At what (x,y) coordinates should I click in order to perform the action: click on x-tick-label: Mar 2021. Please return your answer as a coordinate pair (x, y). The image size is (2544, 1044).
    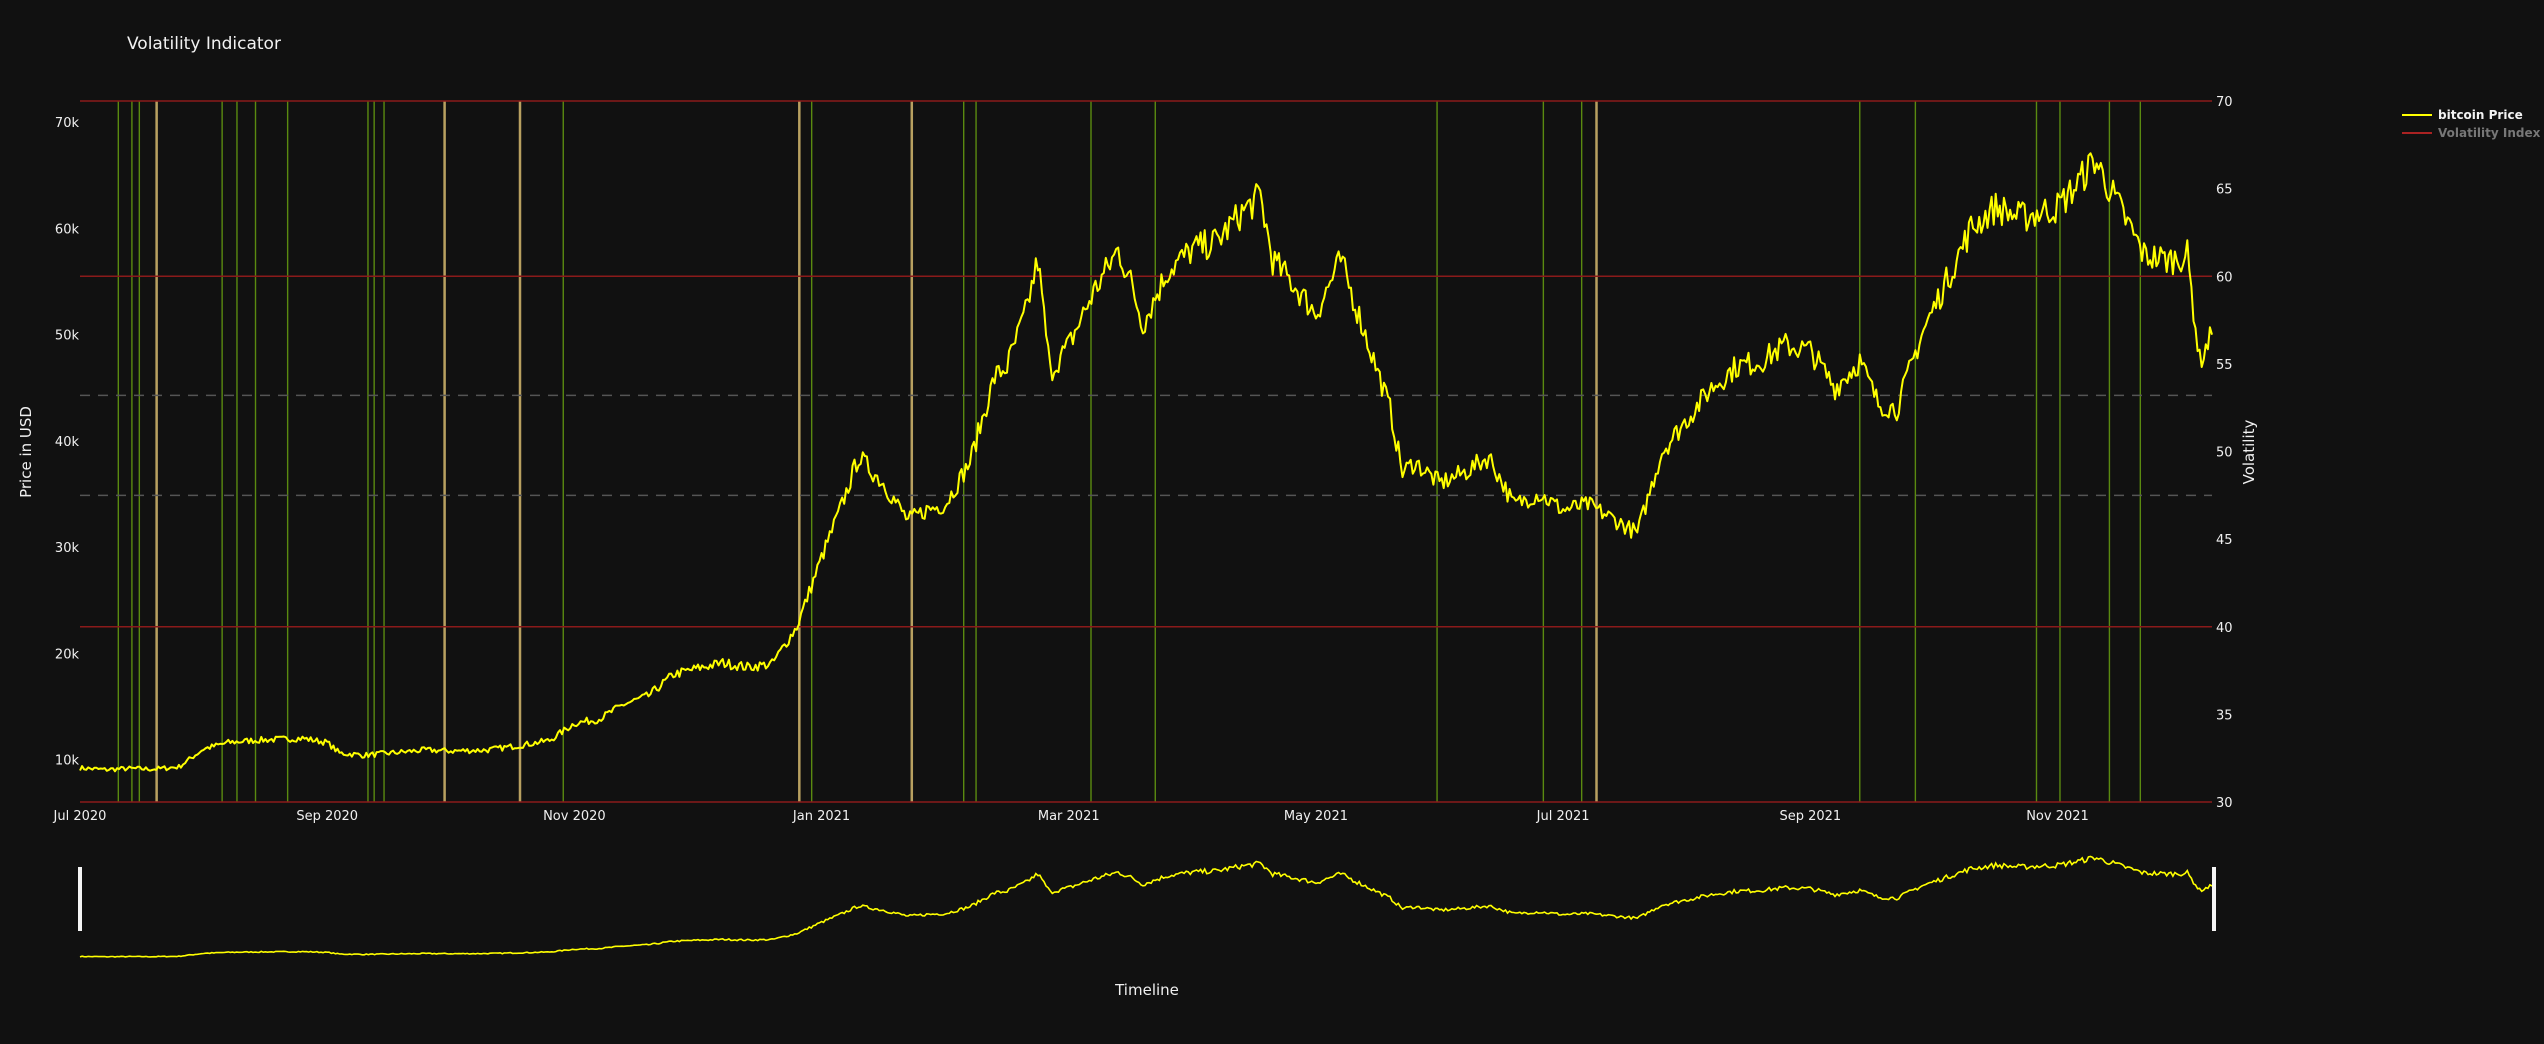
    Looking at the image, I should click on (1069, 816).